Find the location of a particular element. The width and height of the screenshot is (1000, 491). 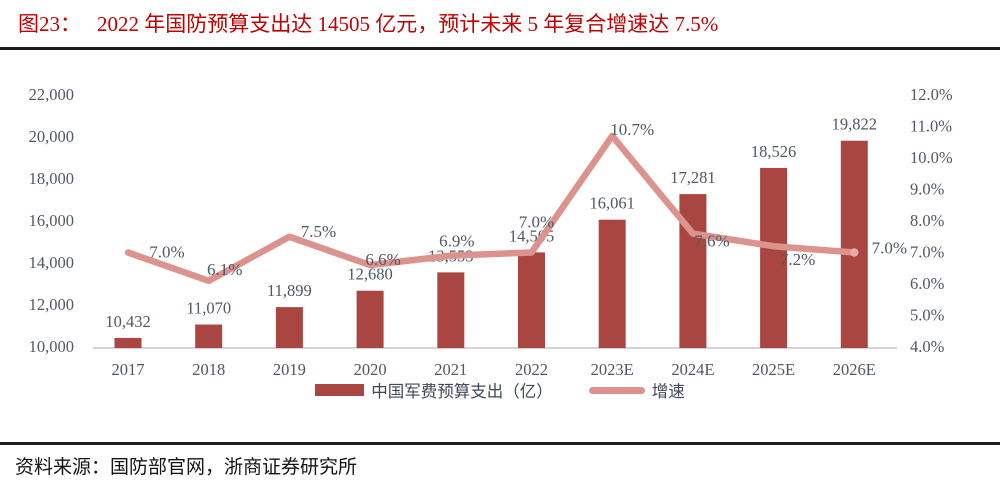

x-axis-label: 2019 is located at coordinates (289, 369).